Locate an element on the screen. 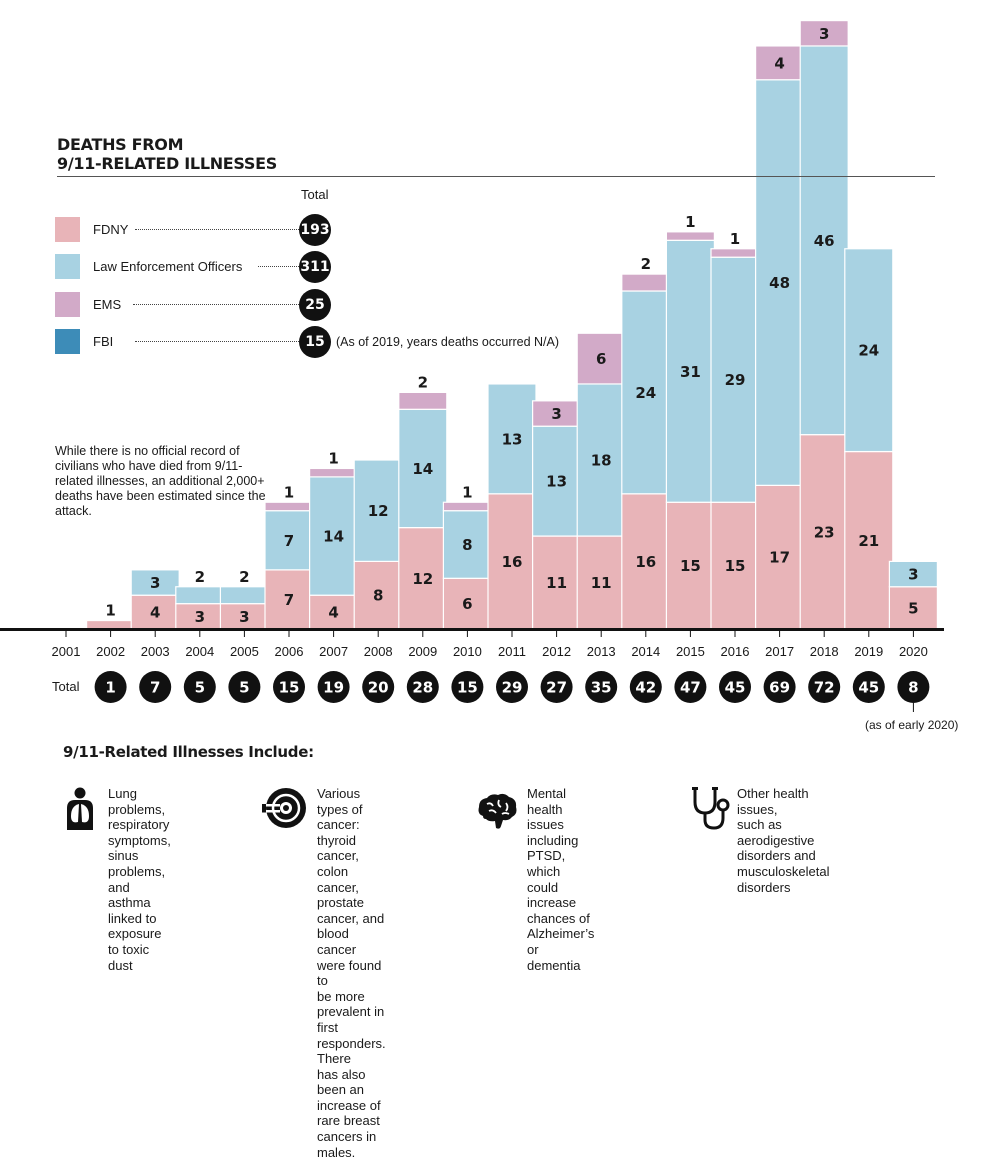 The width and height of the screenshot is (990, 1160). total-label: 72 is located at coordinates (824, 688).